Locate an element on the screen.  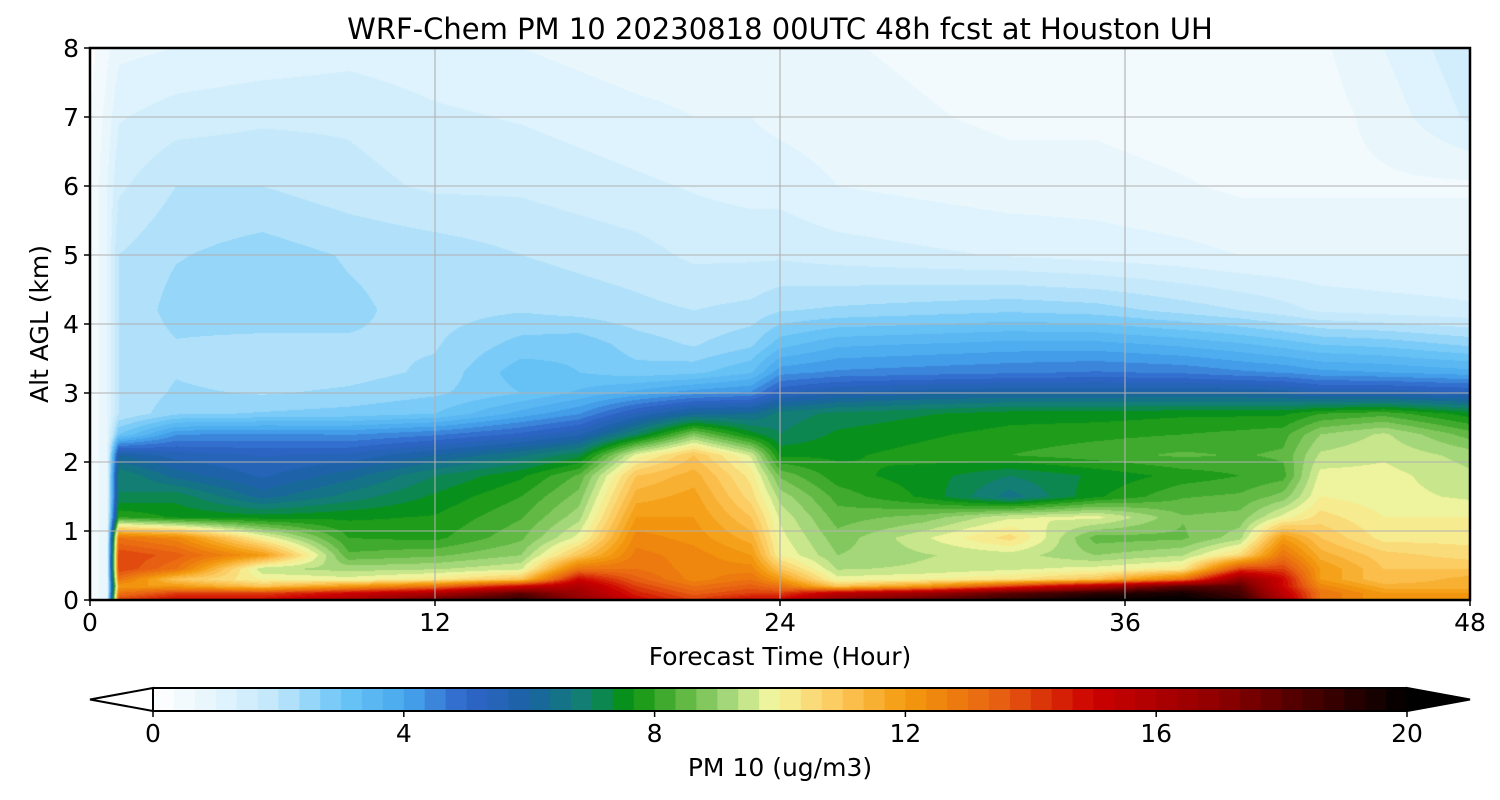
colorbar is located at coordinates (780, 699).